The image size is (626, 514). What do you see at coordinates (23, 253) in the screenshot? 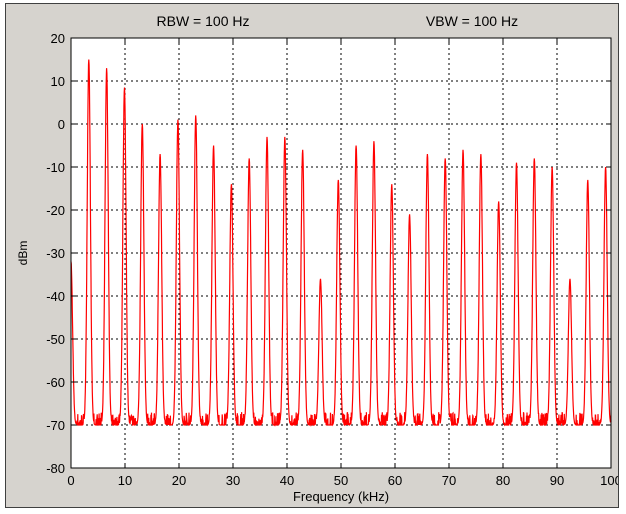
I see `y-axis-label: dBm` at bounding box center [23, 253].